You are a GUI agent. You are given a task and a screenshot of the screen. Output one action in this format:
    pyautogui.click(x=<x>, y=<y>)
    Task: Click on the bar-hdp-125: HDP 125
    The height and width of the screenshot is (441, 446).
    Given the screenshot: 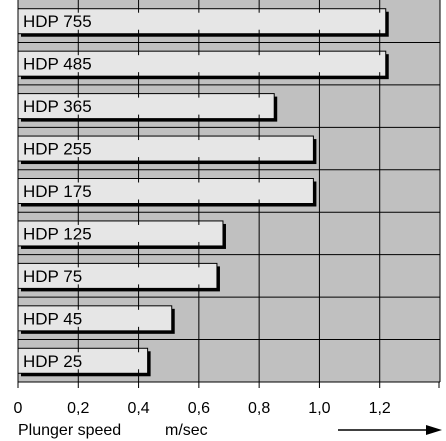 What is the action you would take?
    pyautogui.click(x=121, y=234)
    